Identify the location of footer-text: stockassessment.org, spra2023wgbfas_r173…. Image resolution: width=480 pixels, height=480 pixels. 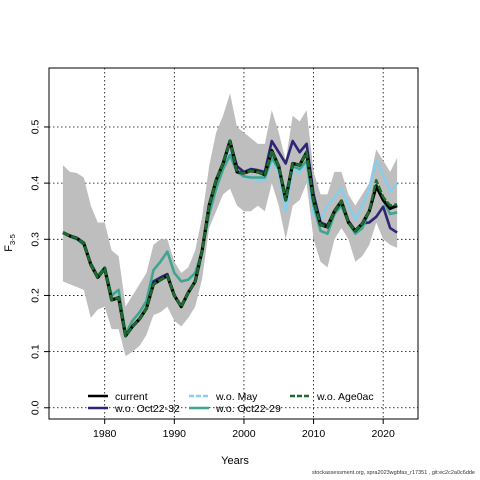
(393, 473).